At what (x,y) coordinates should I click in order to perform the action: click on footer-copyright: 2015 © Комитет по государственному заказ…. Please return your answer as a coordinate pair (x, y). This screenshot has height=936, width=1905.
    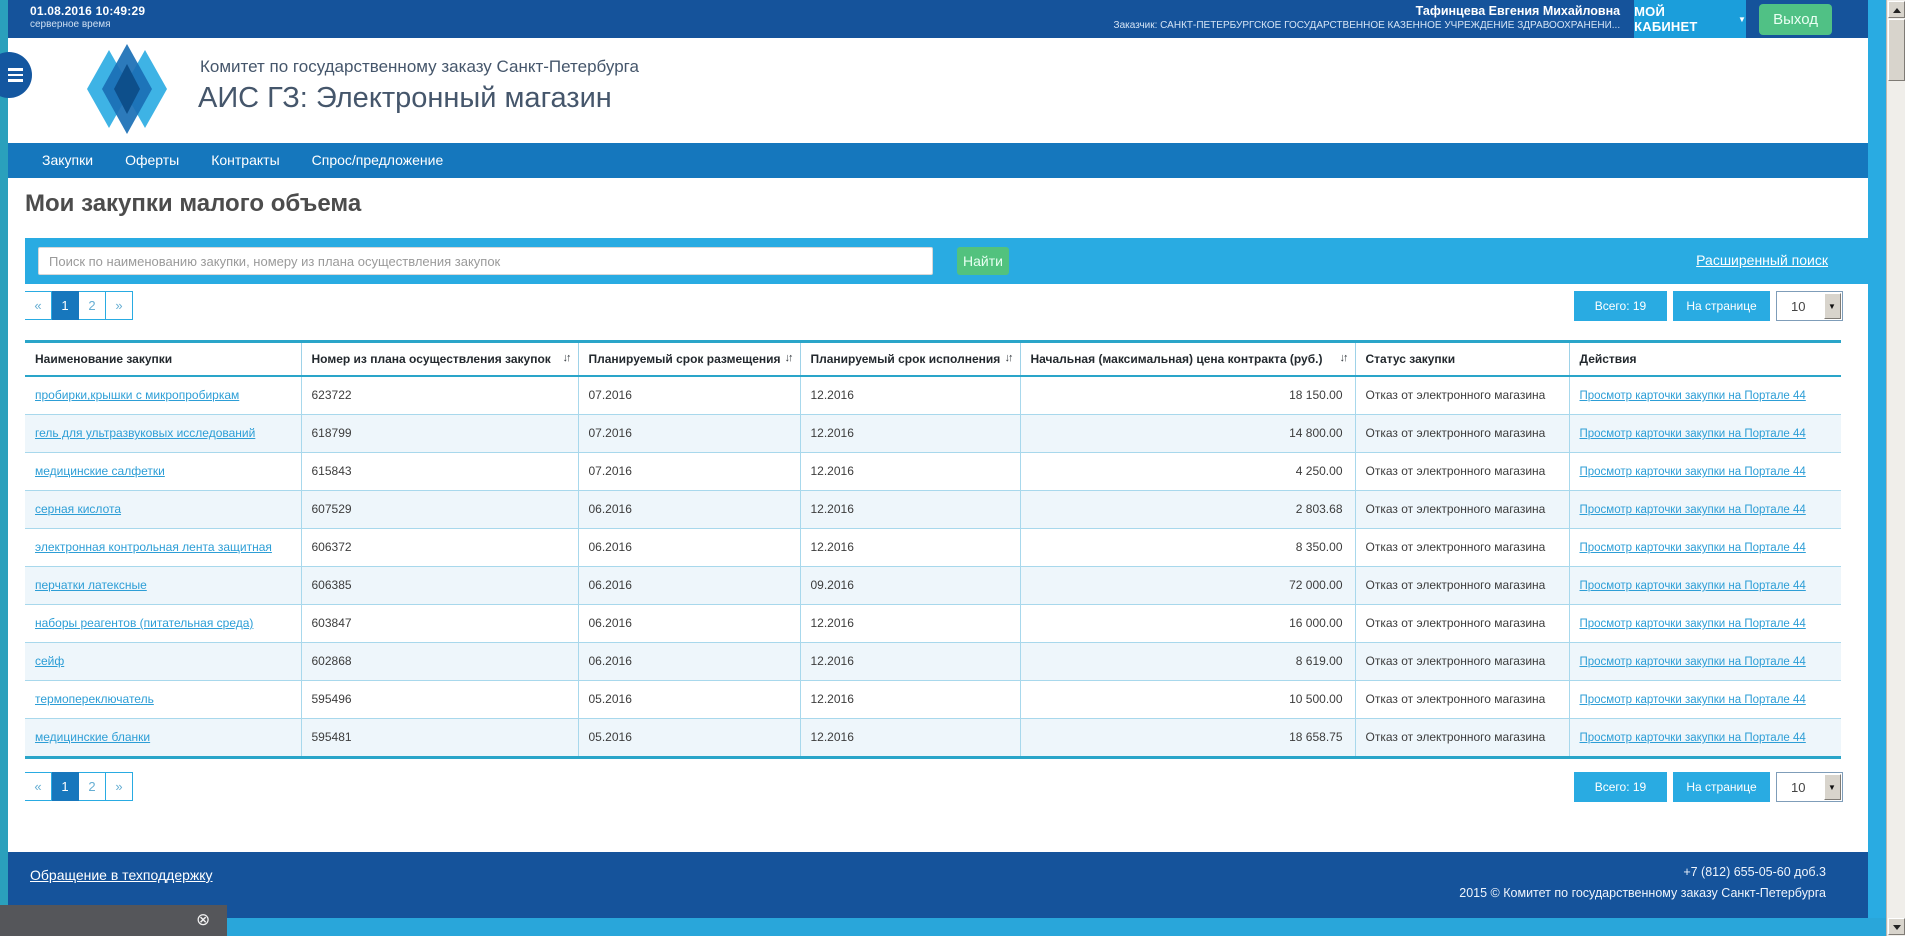
    Looking at the image, I should click on (1642, 893).